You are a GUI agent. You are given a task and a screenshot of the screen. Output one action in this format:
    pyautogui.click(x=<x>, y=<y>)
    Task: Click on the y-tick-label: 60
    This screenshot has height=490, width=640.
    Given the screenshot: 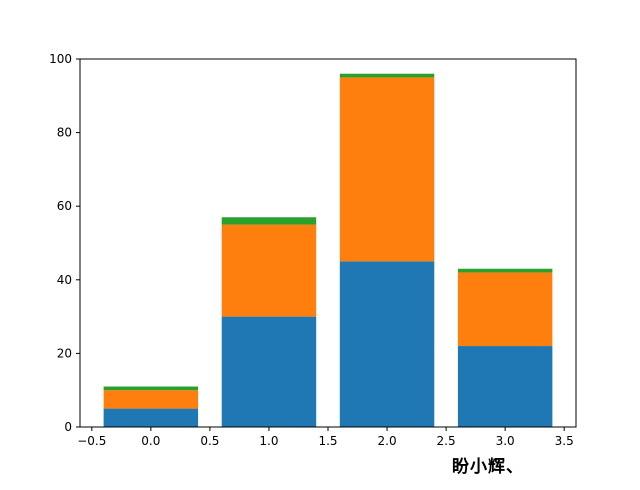 What is the action you would take?
    pyautogui.click(x=64, y=206)
    